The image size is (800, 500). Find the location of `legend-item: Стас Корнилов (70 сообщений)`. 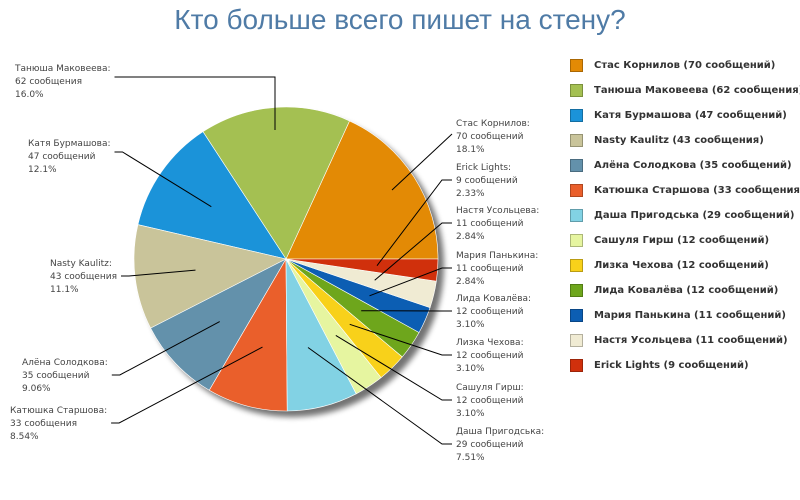

legend-item: Стас Корнилов (70 сообщений) is located at coordinates (685, 65).